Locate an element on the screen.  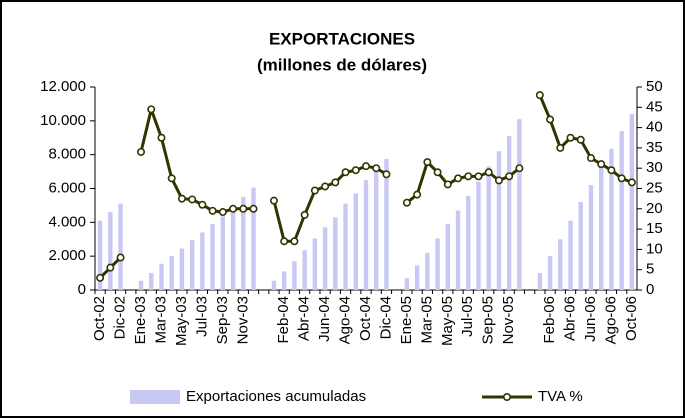
x-tick-label: Abr-06 is located at coordinates (569, 318).